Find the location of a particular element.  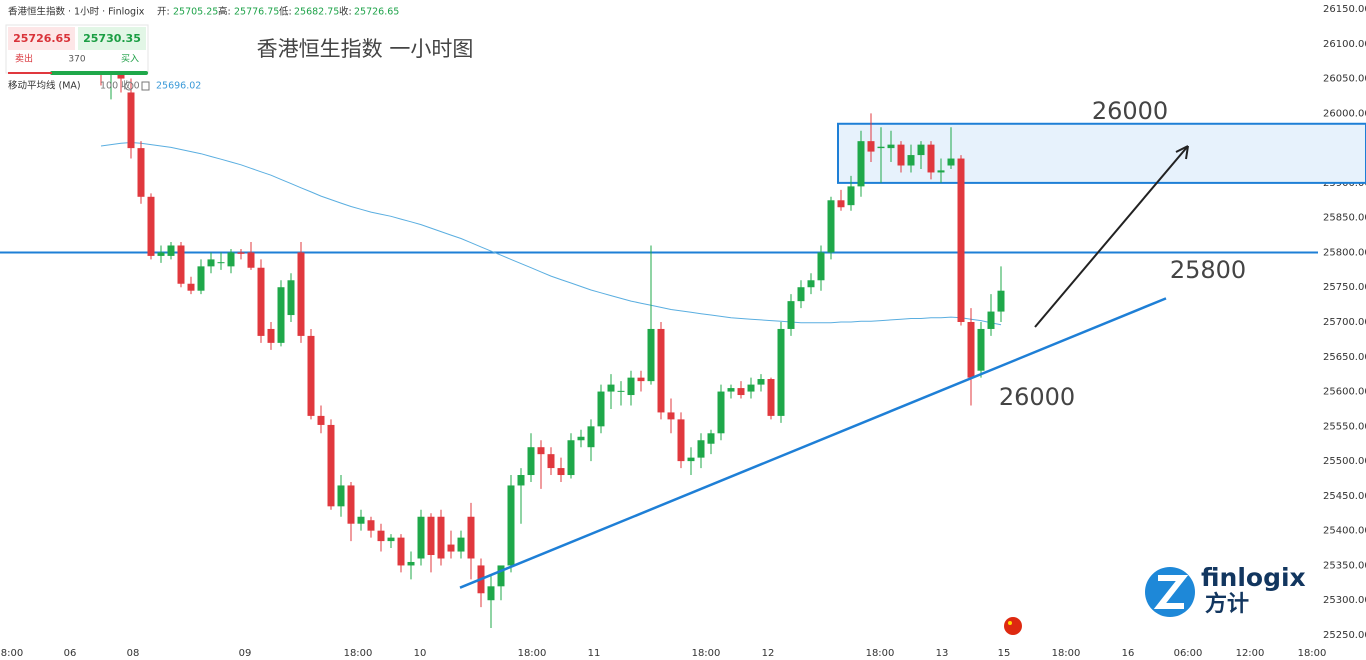

x-tick-label: 10 is located at coordinates (420, 653).